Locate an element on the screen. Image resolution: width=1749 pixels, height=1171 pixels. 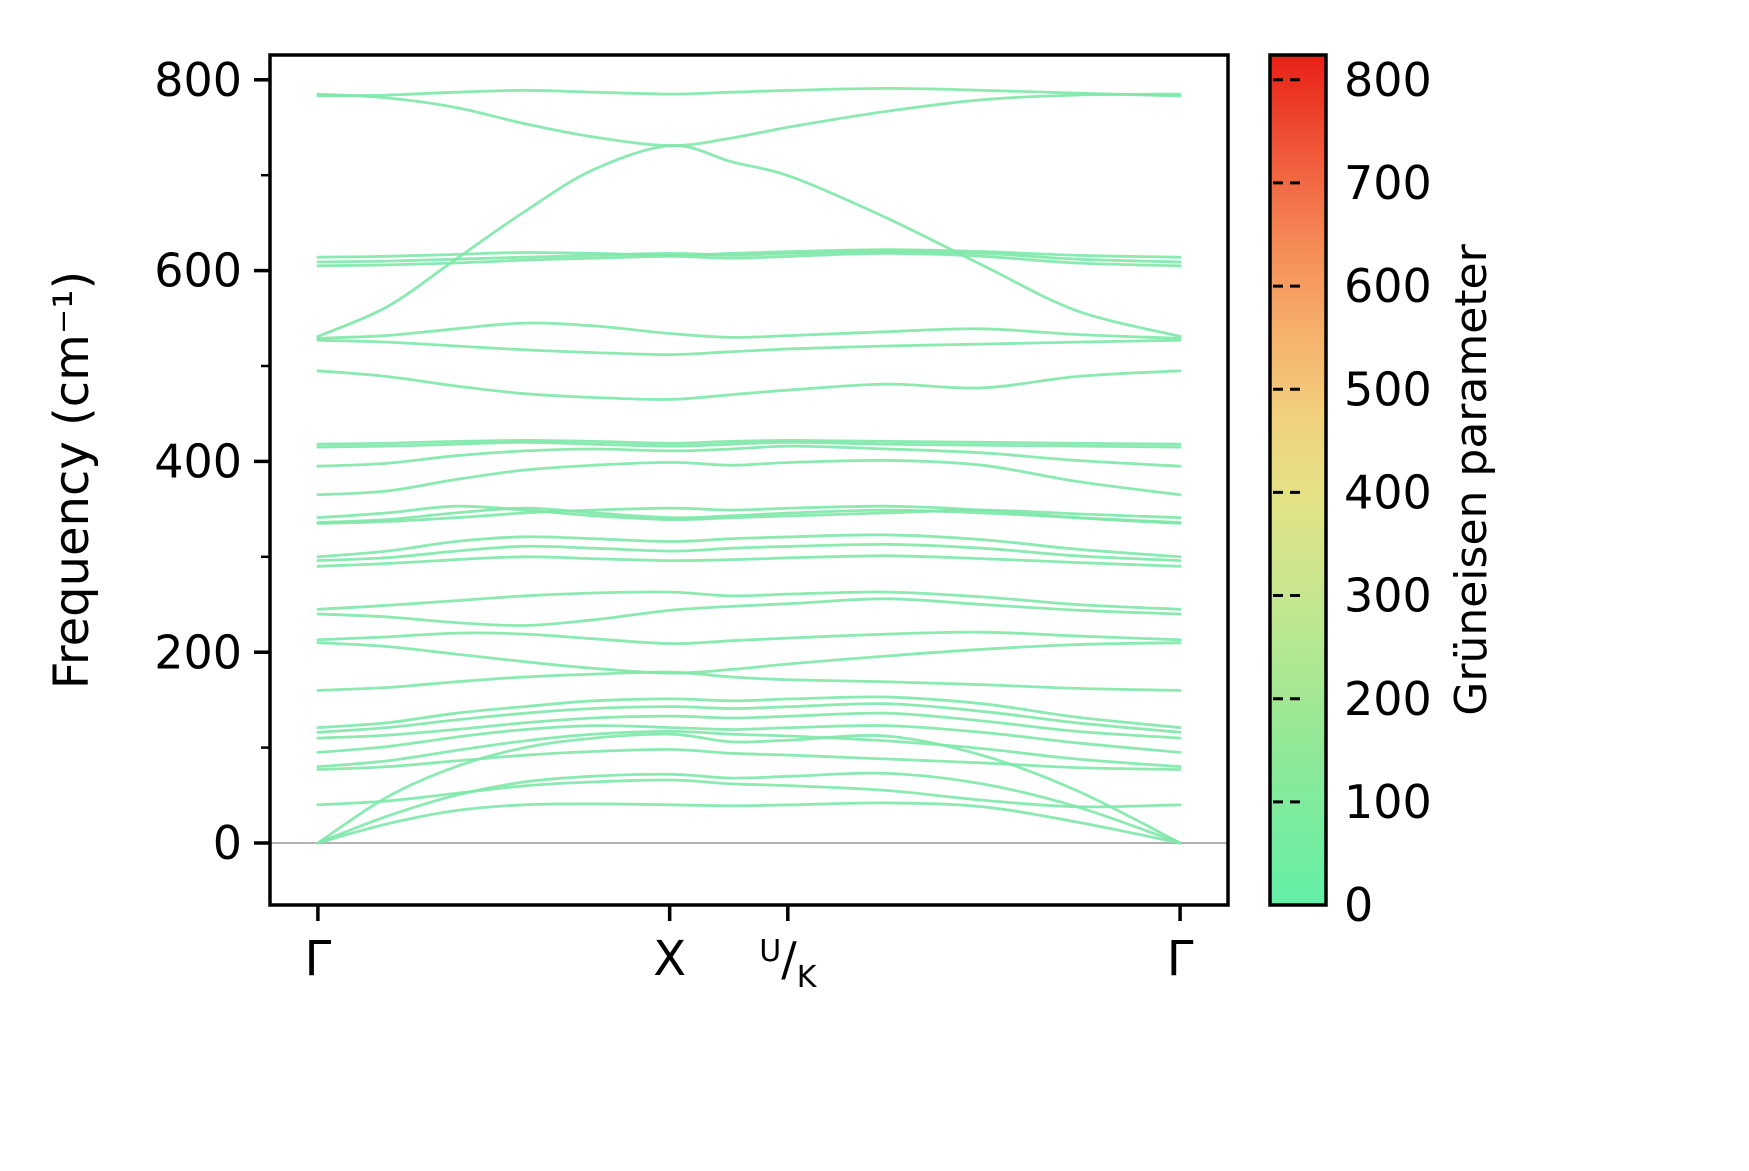
colorbar-tick-label: 400 is located at coordinates (1388, 492).